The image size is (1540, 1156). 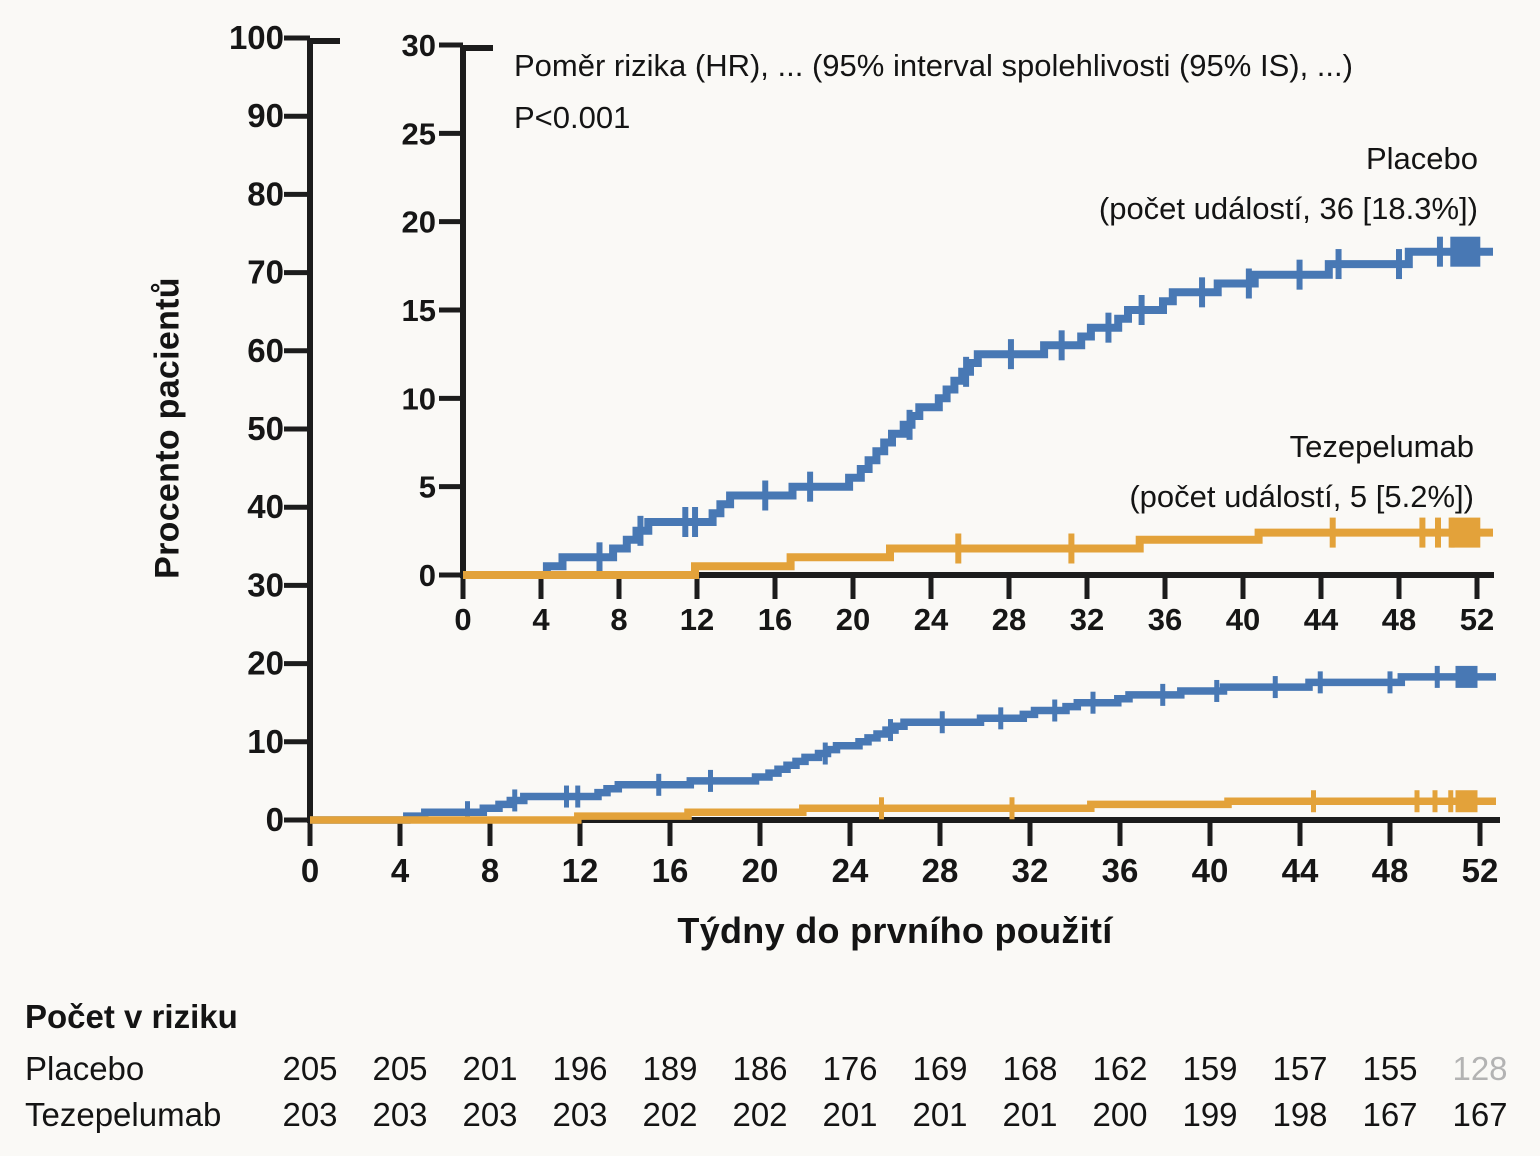 What do you see at coordinates (265, 115) in the screenshot?
I see `svg-text: 90` at bounding box center [265, 115].